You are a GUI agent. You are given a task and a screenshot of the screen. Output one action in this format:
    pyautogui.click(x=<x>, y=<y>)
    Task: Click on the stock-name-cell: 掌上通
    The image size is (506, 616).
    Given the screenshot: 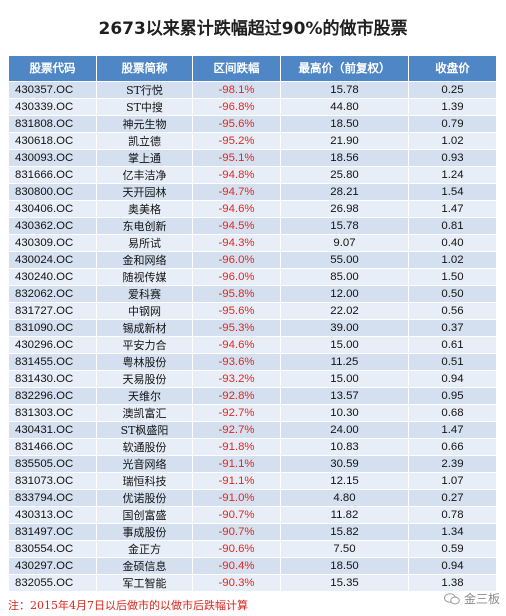 What is the action you would take?
    pyautogui.click(x=144, y=158)
    